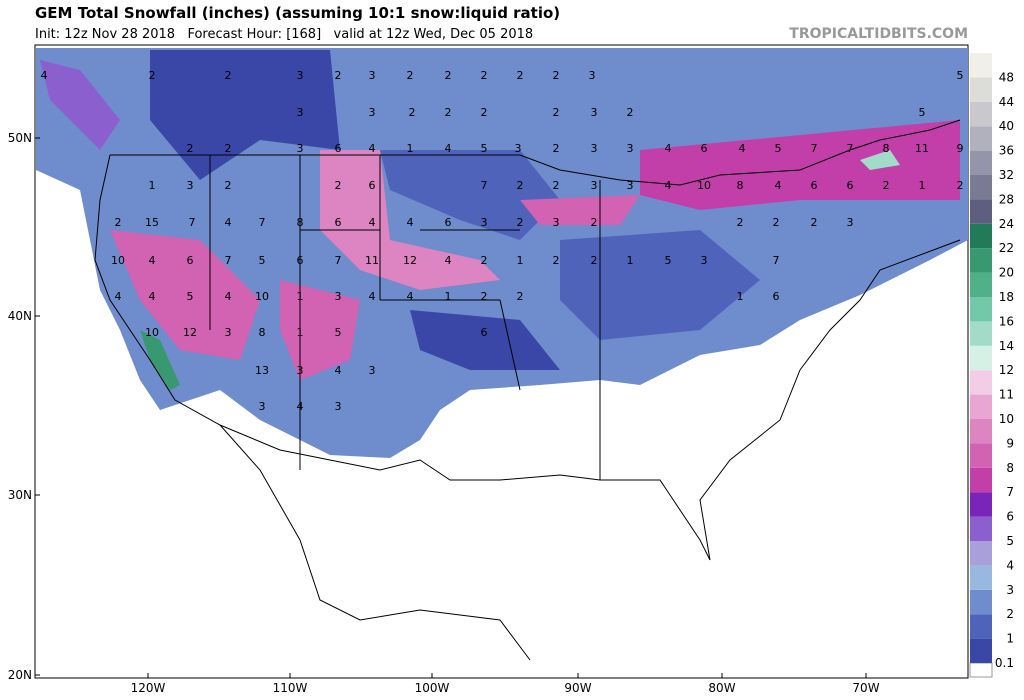 The width and height of the screenshot is (1024, 700). I want to click on colorbar-label: 4, so click(1010, 565).